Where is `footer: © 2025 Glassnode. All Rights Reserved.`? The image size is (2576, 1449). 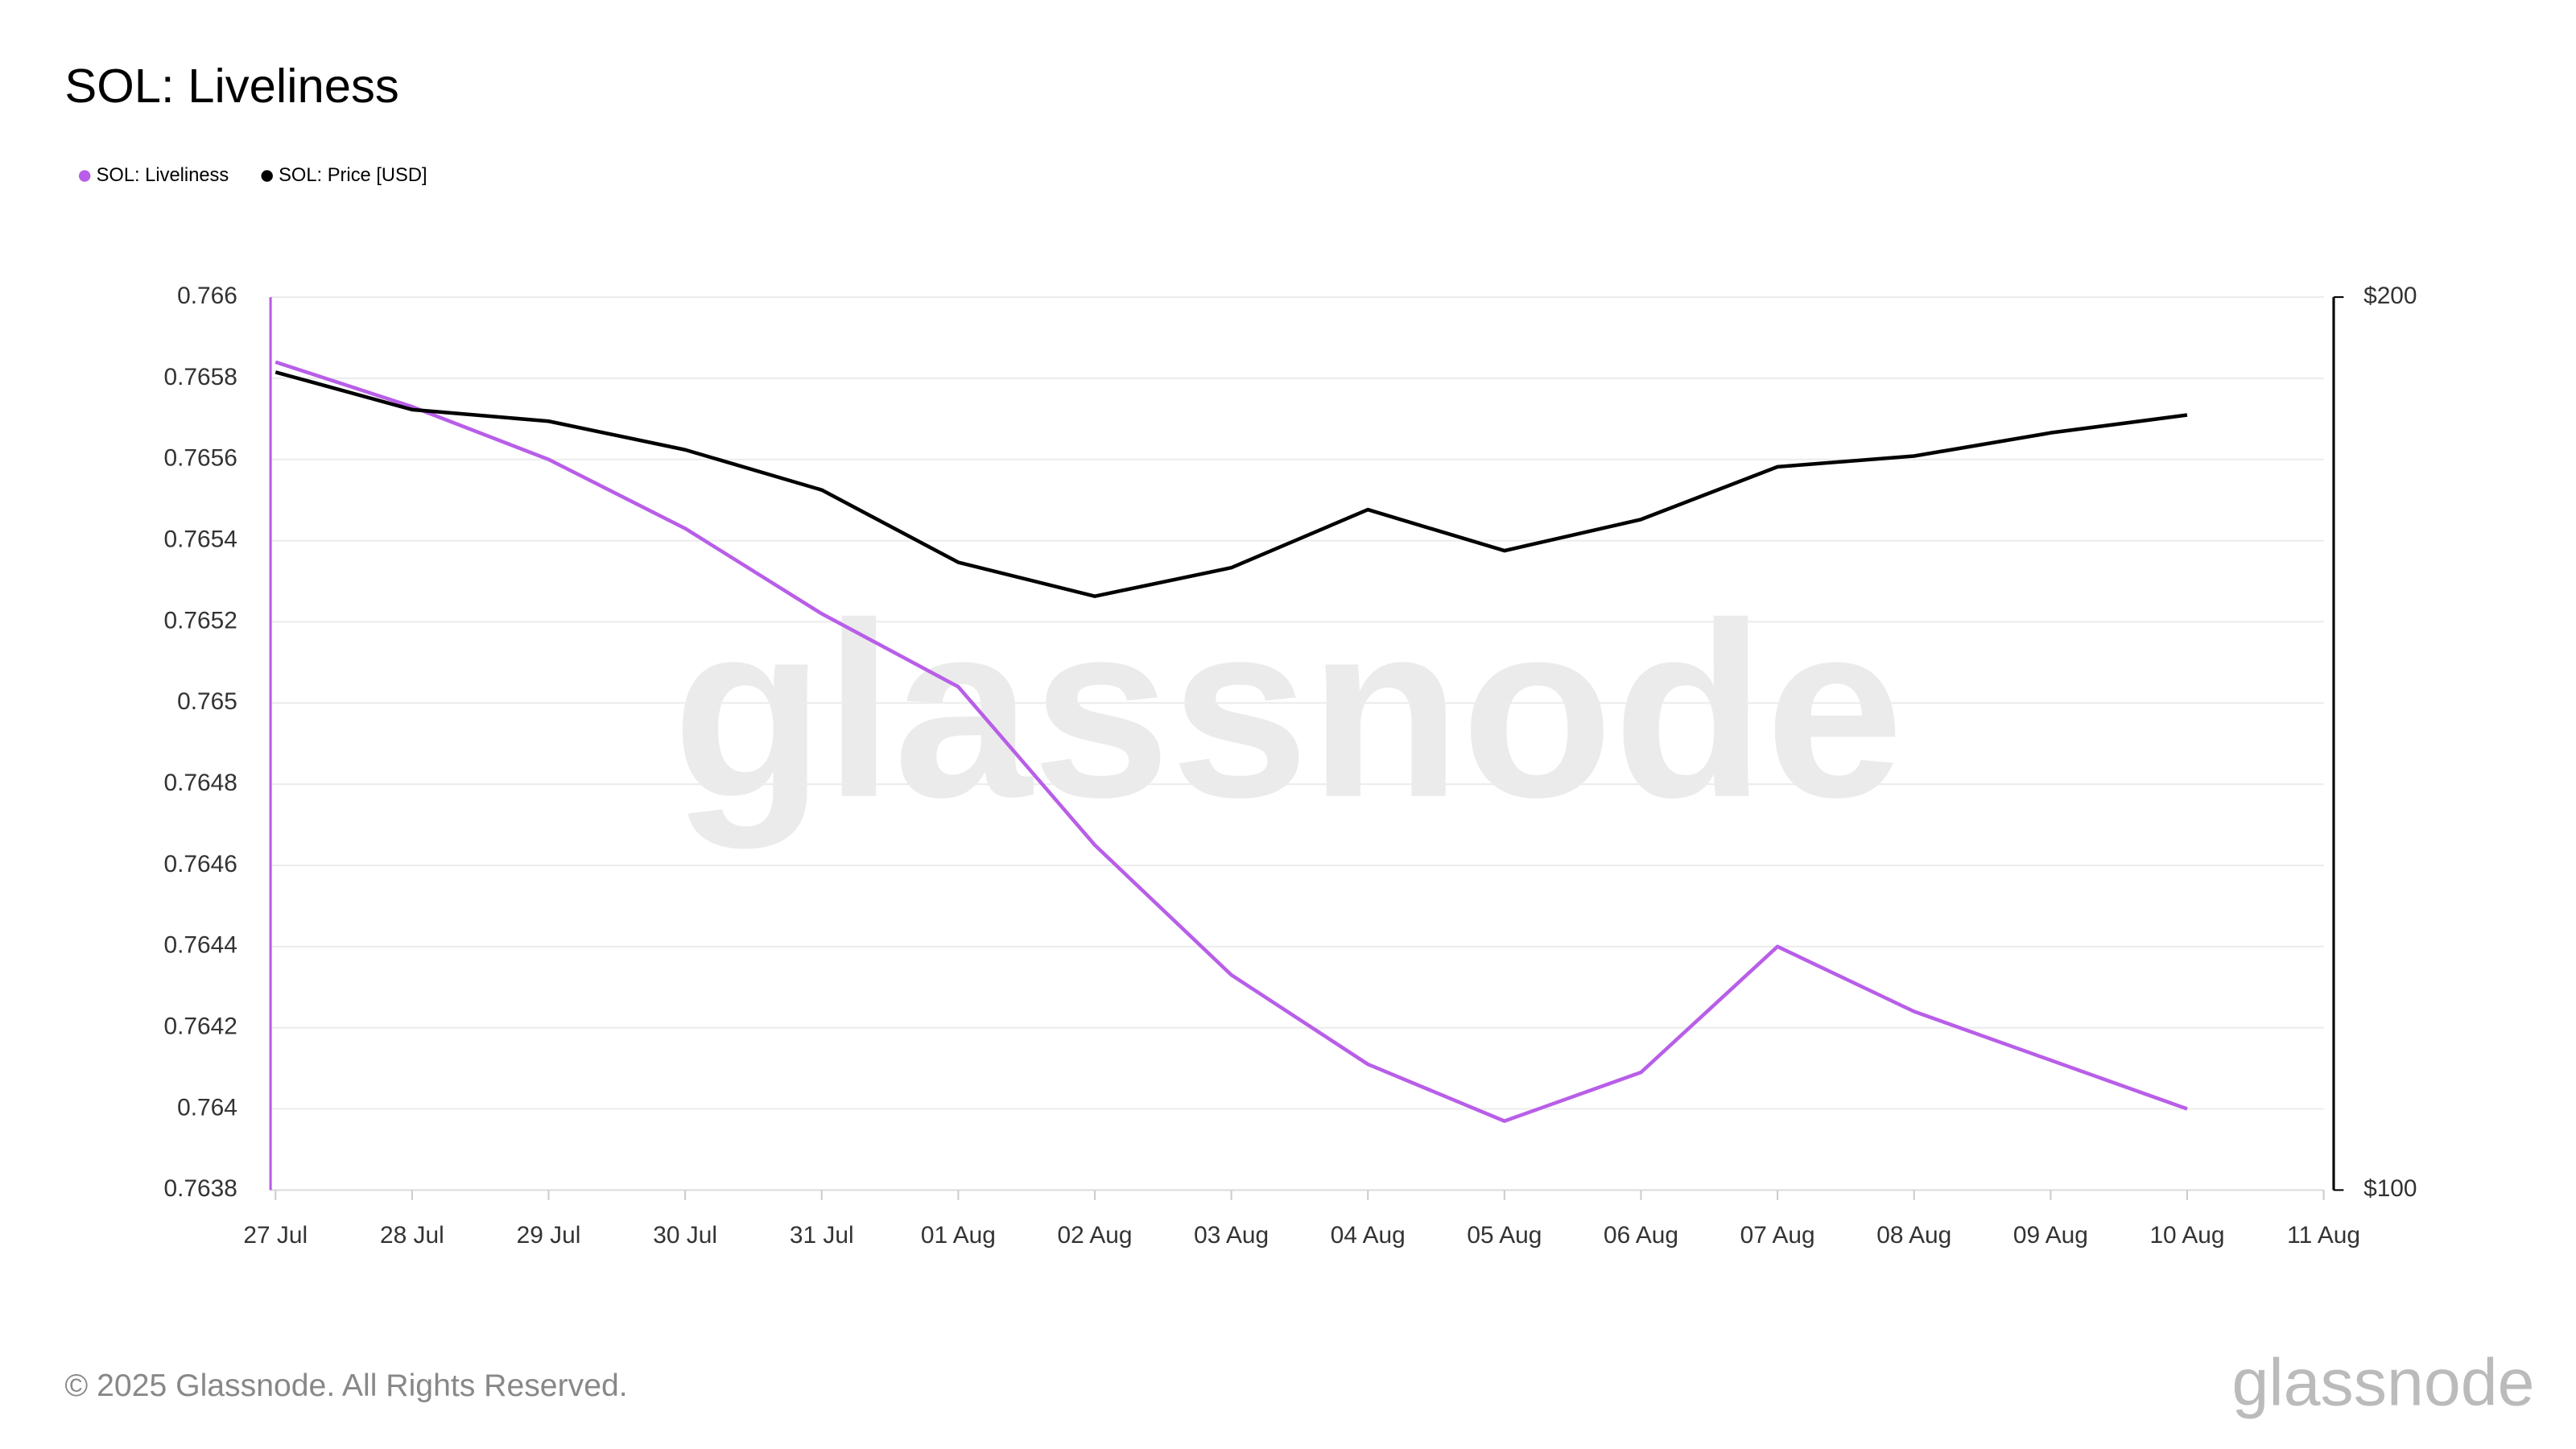
footer: © 2025 Glassnode. All Rights Reserved. is located at coordinates (345, 1385).